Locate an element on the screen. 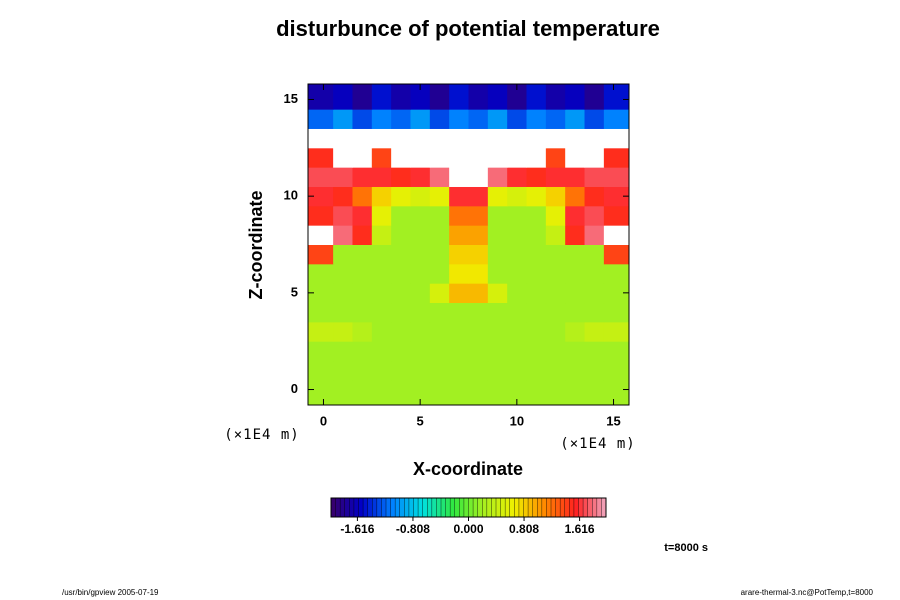 The height and width of the screenshot is (600, 900). colorbar-tick-label: -0.808 is located at coordinates (413, 529).